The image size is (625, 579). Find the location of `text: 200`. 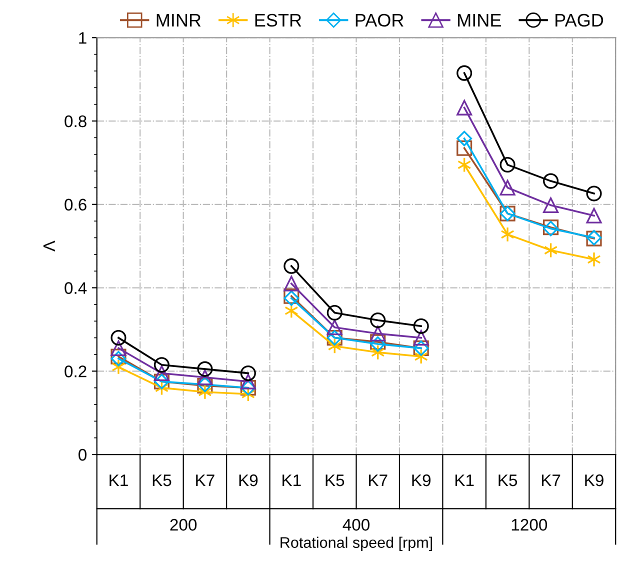

text: 200 is located at coordinates (183, 524).